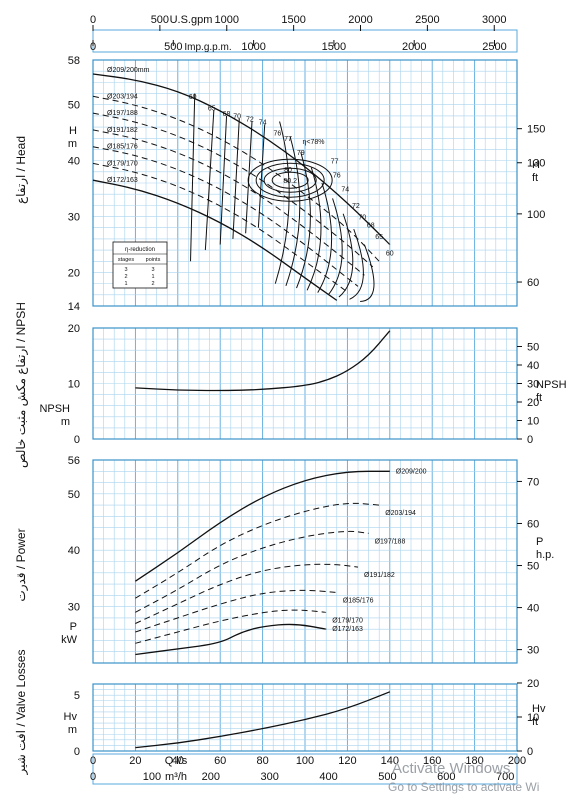 This screenshot has height=800, width=578. What do you see at coordinates (263, 720) in the screenshot?
I see `valve-loss-curve` at bounding box center [263, 720].